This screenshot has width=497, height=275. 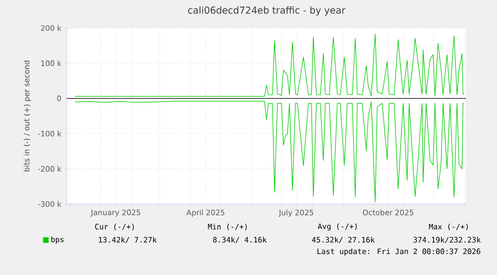 I want to click on chart-title: cali06decd724eb traffic - by year, so click(x=267, y=11).